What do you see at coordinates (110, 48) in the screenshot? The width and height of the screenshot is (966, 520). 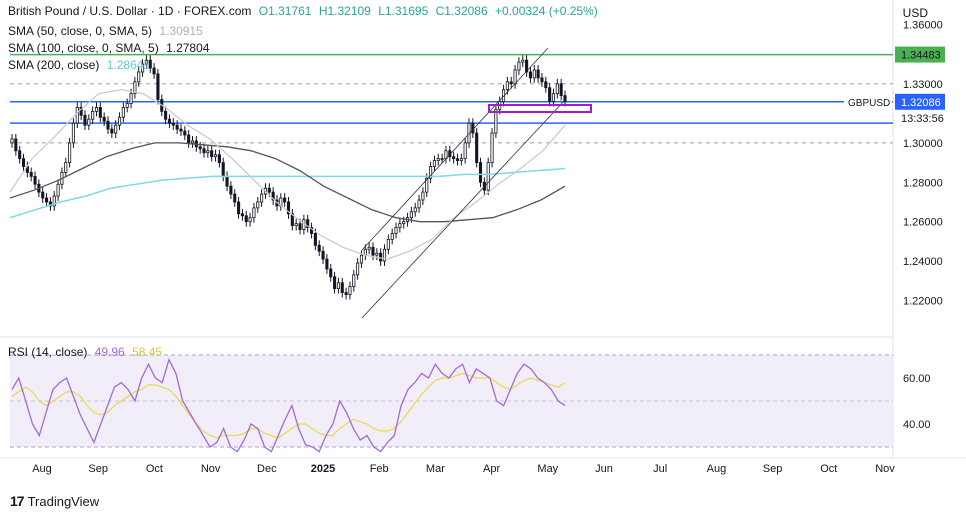 I see `sma100-legend: SMA (100, close, 0, SMA, 5) 1.27804` at bounding box center [110, 48].